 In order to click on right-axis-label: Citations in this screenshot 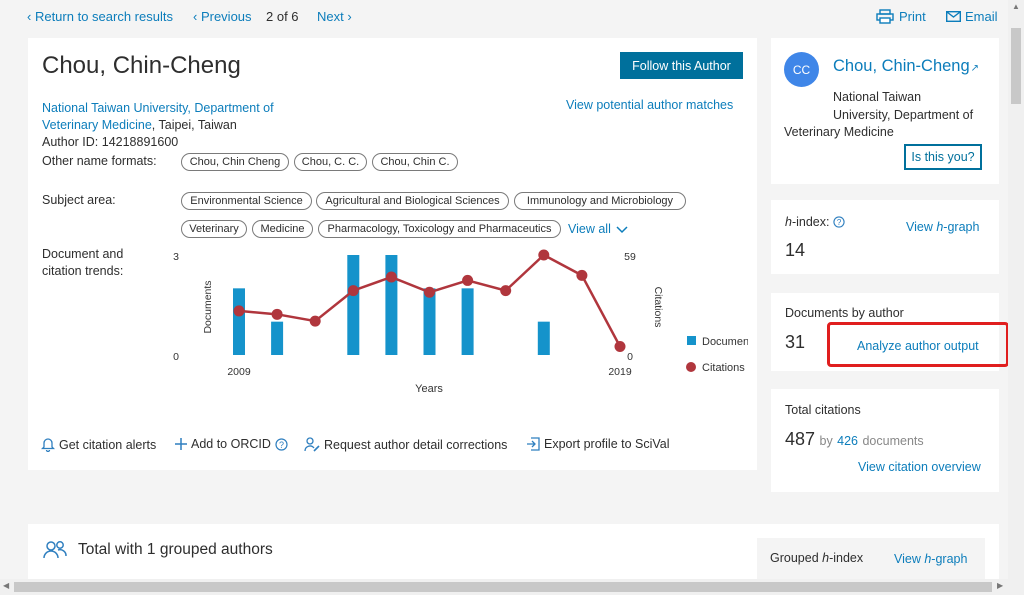, I will do `click(658, 307)`.